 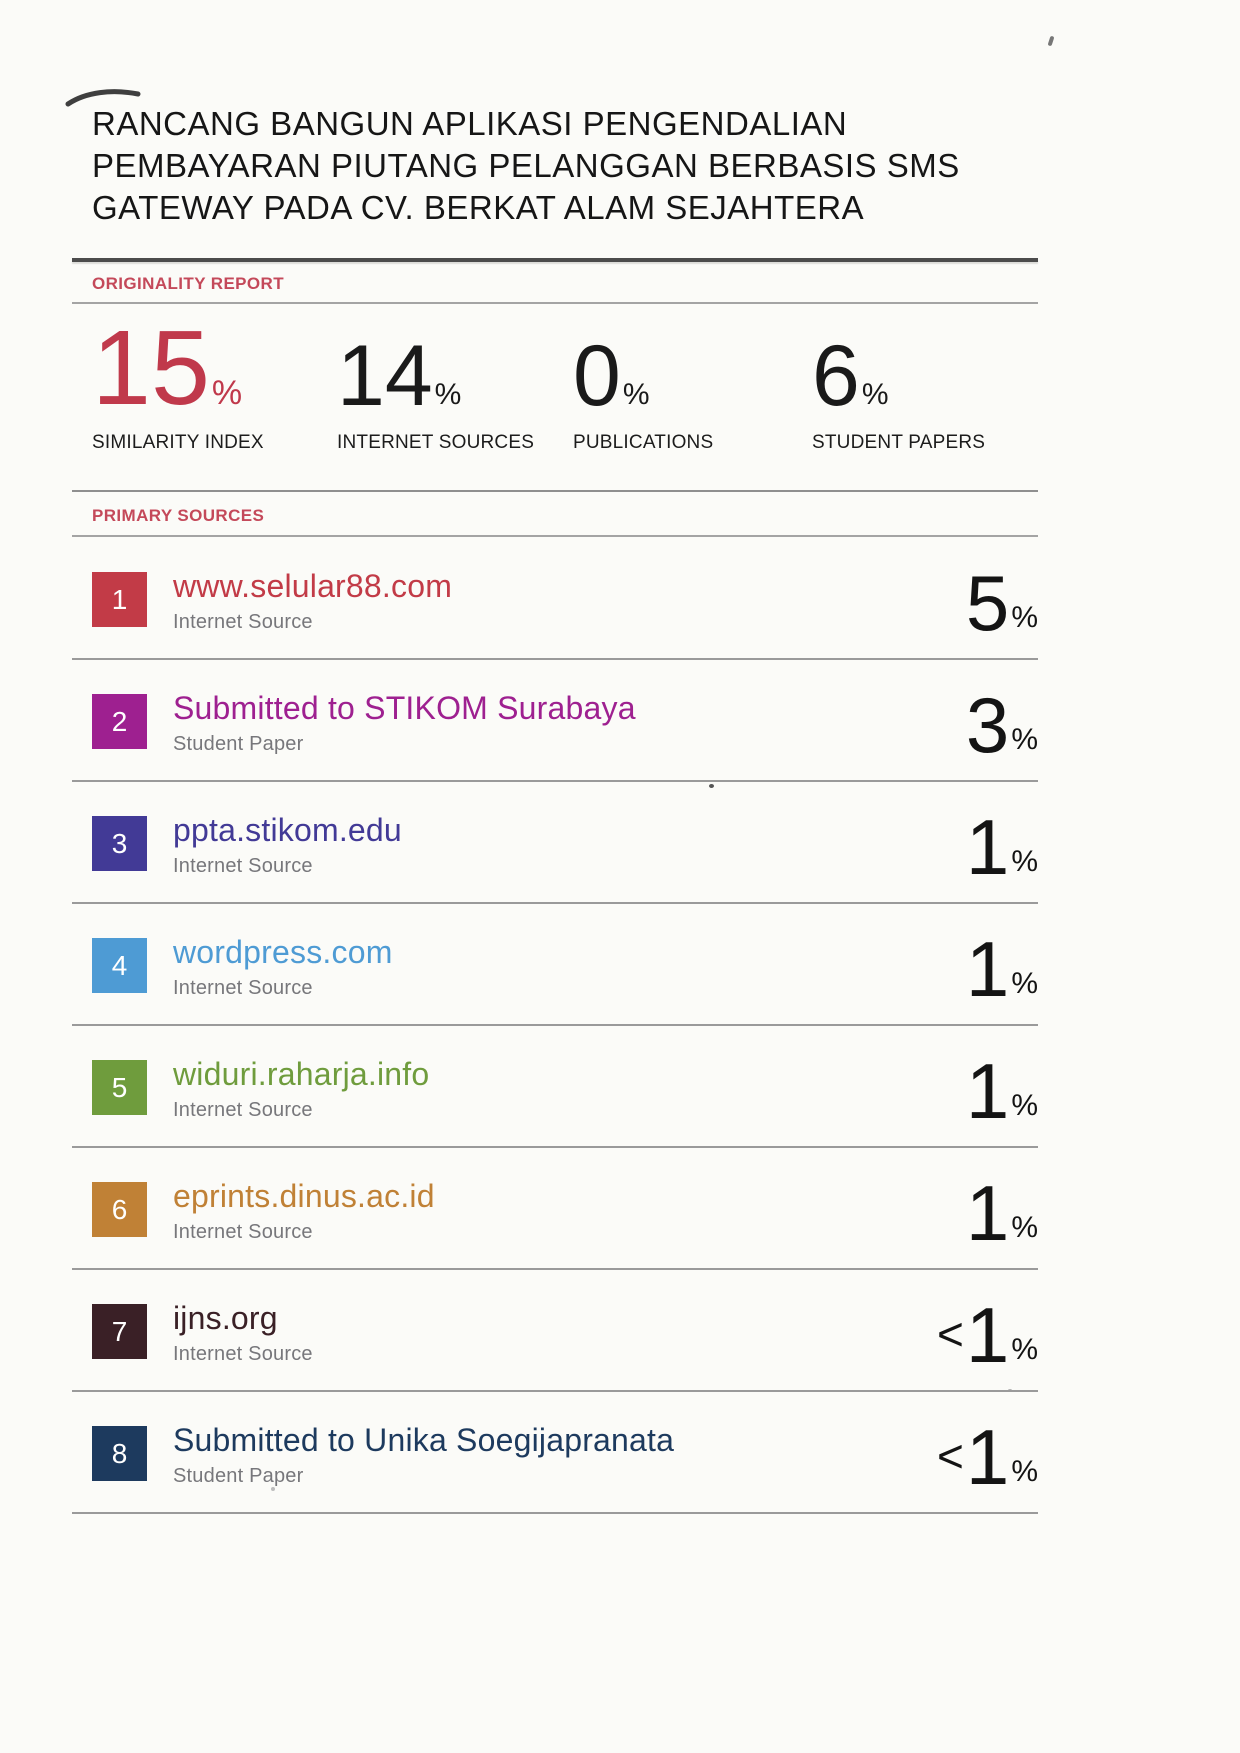 What do you see at coordinates (188, 283) in the screenshot?
I see `originality-report-label: ORIGINALITY REPORT` at bounding box center [188, 283].